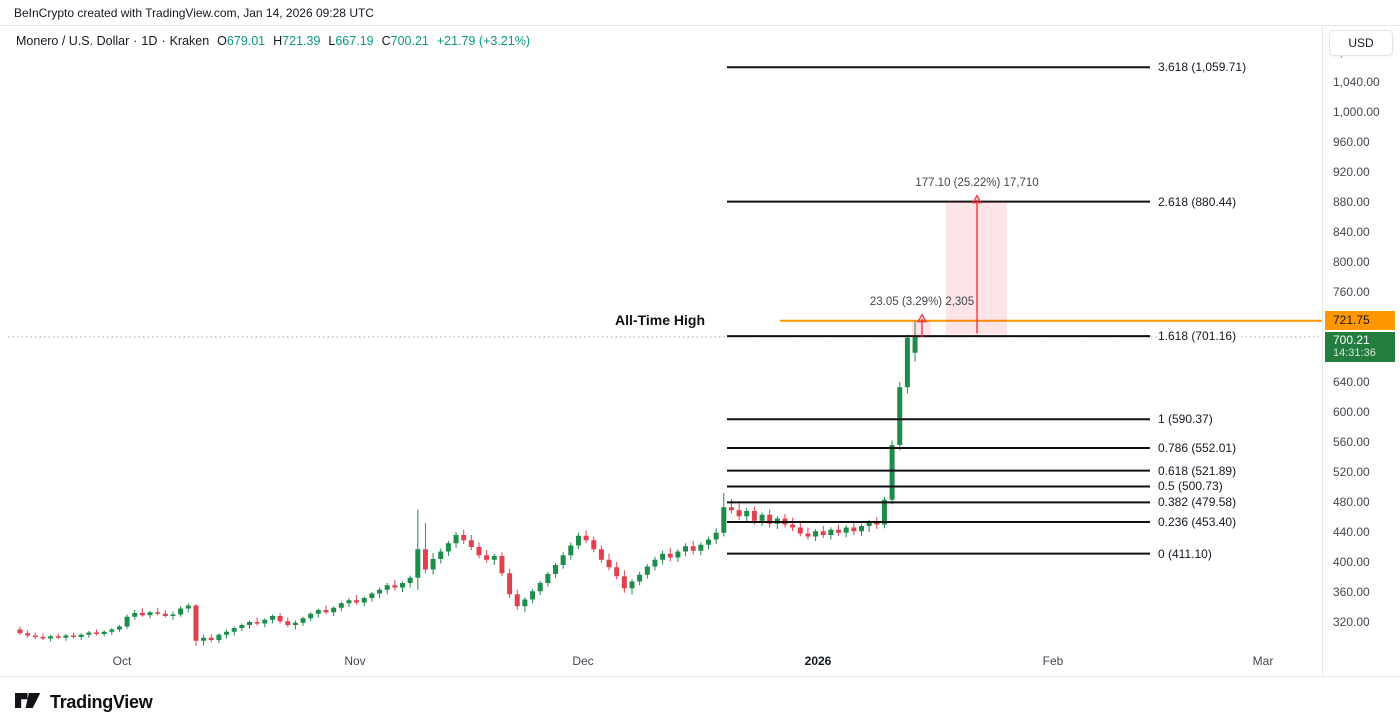 The height and width of the screenshot is (728, 1400). Describe the element at coordinates (1199, 447) in the screenshot. I see `fib-label-0_786: 0.786 (552.01)` at that location.